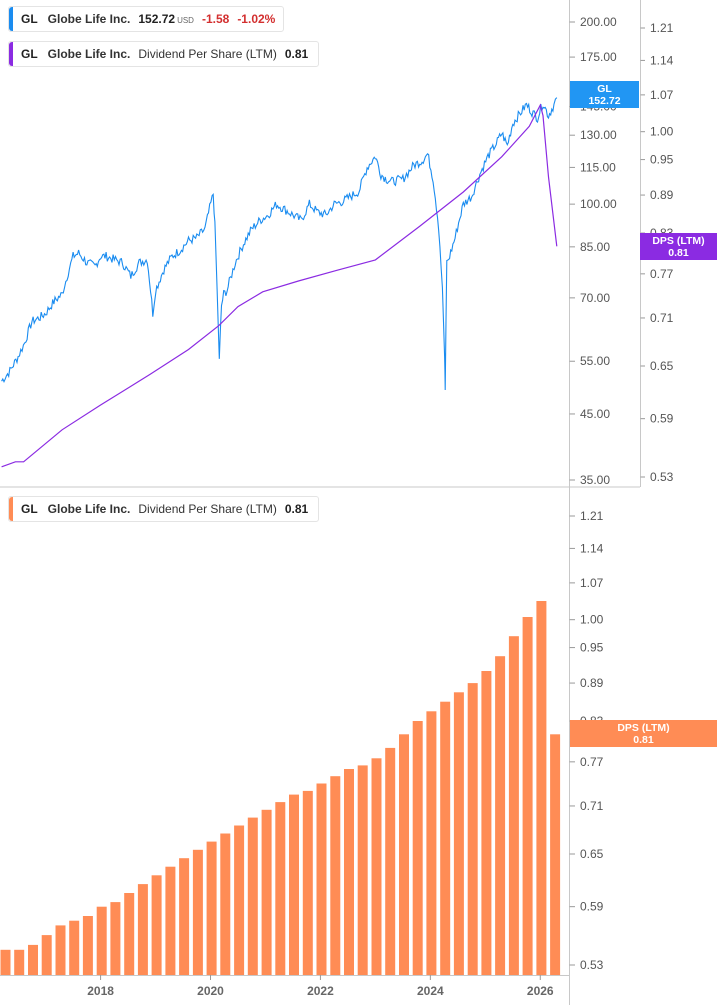  What do you see at coordinates (662, 28) in the screenshot?
I see `dps-axis-tick-label: 1.21` at bounding box center [662, 28].